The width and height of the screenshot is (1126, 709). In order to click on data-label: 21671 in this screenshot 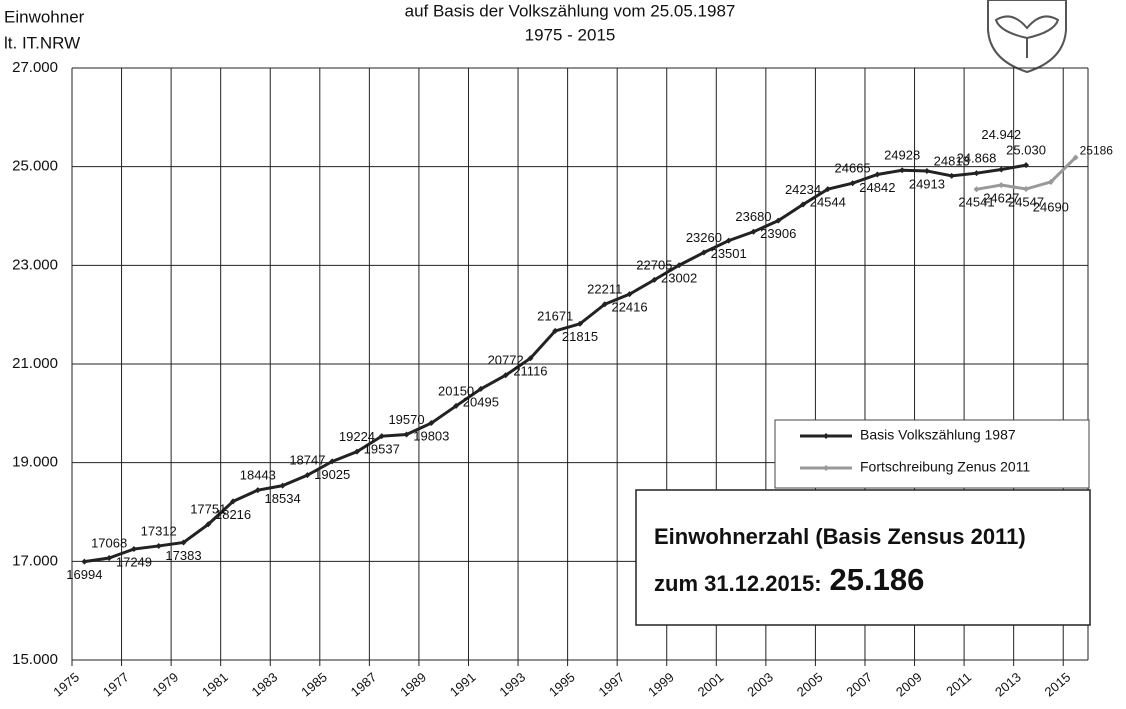, I will do `click(555, 315)`.